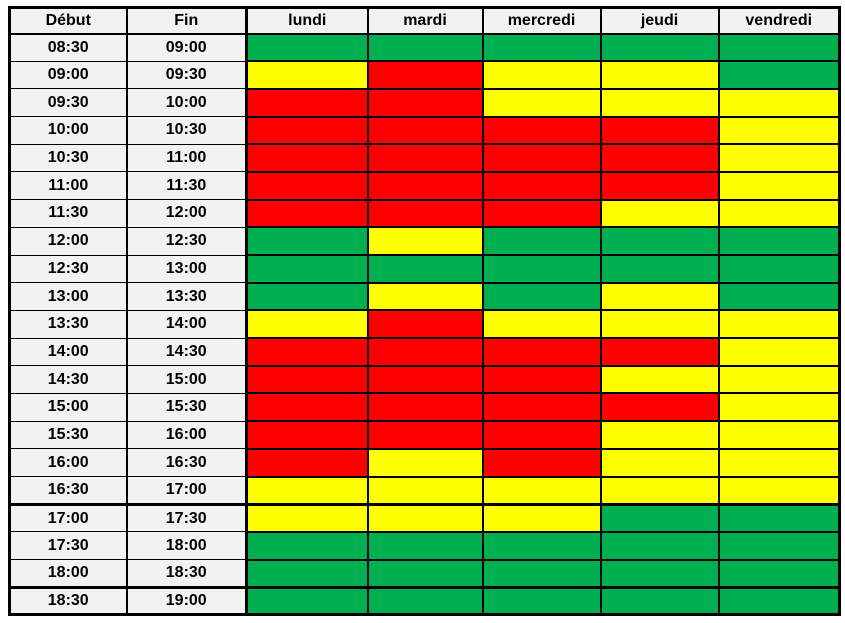  I want to click on end-time-cell: 14:30, so click(186, 352).